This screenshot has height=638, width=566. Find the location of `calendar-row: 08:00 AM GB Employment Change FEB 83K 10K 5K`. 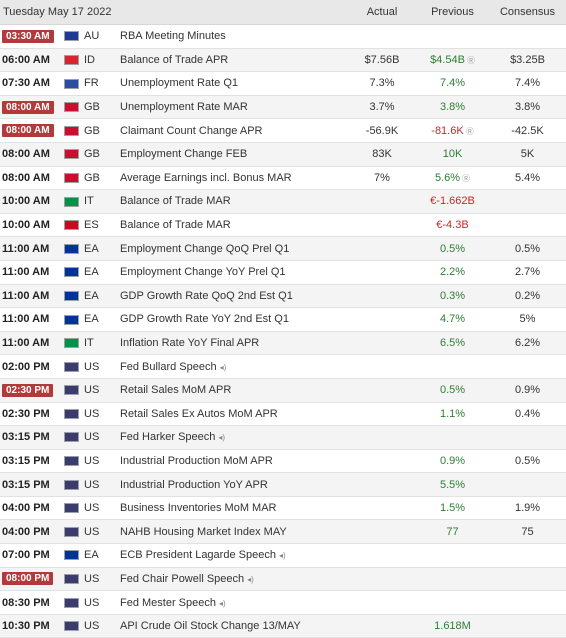

calendar-row: 08:00 AM GB Employment Change FEB 83K 10K 5K is located at coordinates (283, 154).